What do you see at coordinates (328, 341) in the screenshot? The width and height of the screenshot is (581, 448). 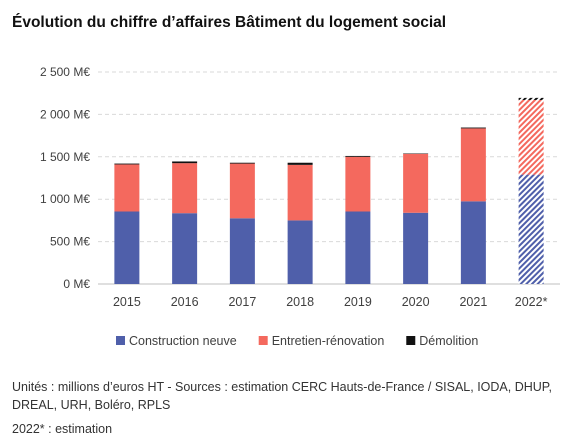 I see `legend-label: Entretien-rénovation` at bounding box center [328, 341].